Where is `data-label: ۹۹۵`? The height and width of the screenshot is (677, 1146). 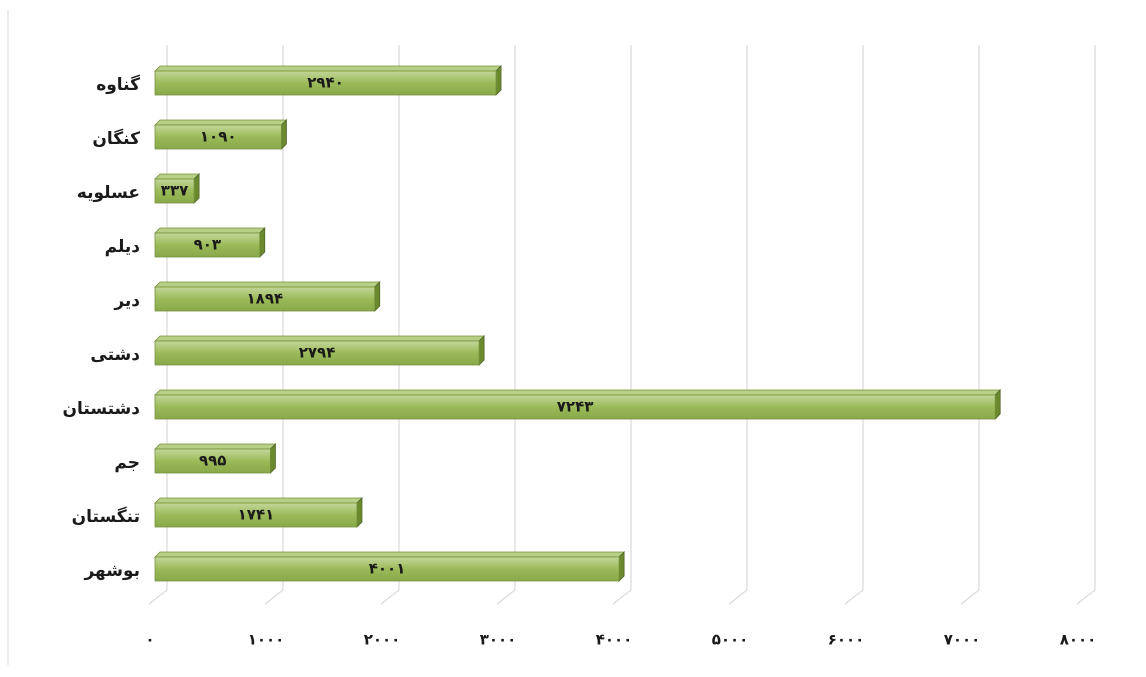 data-label: ۹۹۵ is located at coordinates (212, 461).